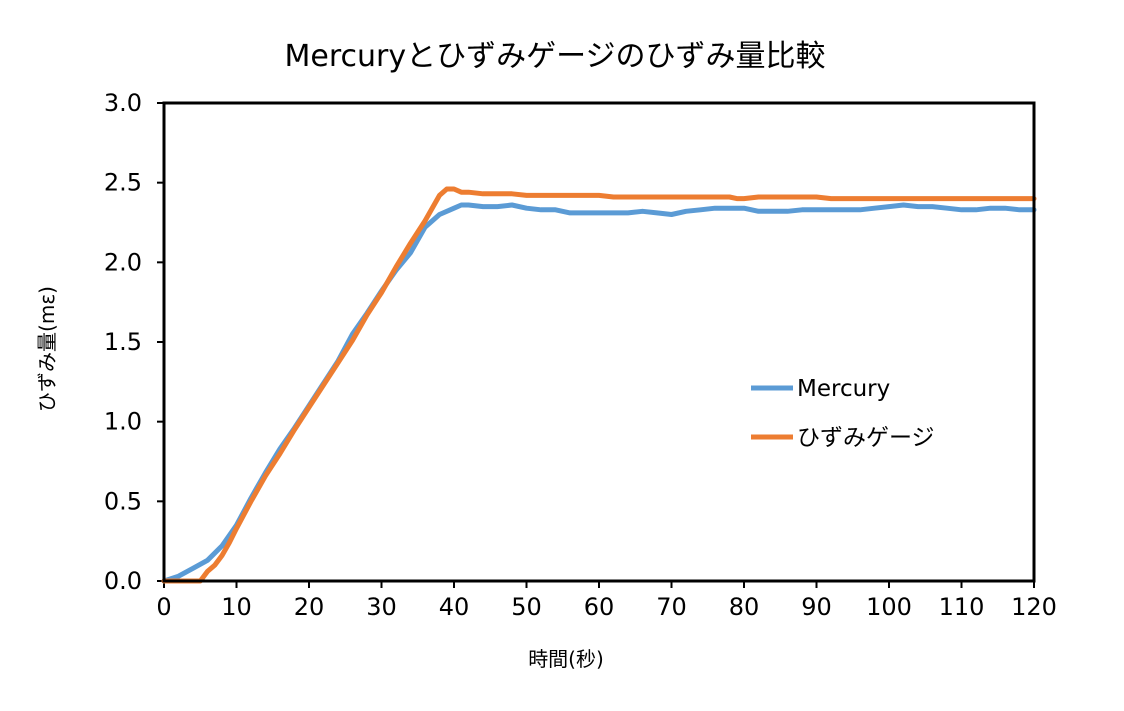  Describe the element at coordinates (236, 607) in the screenshot. I see `x-tick-label: 10` at that location.